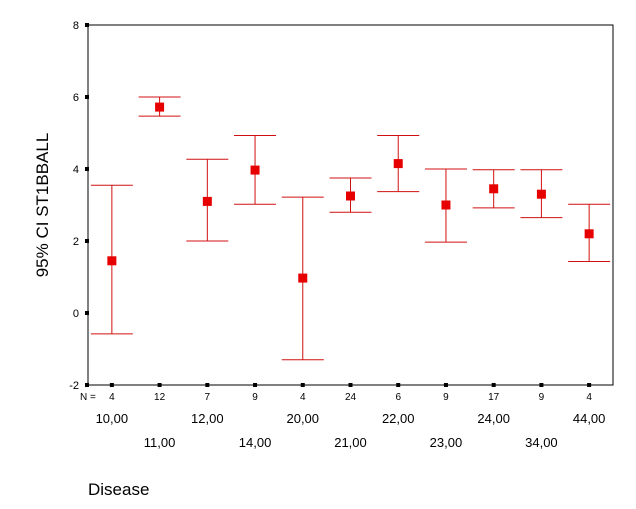 The width and height of the screenshot is (636, 509). I want to click on category-label: 24,00, so click(493, 418).